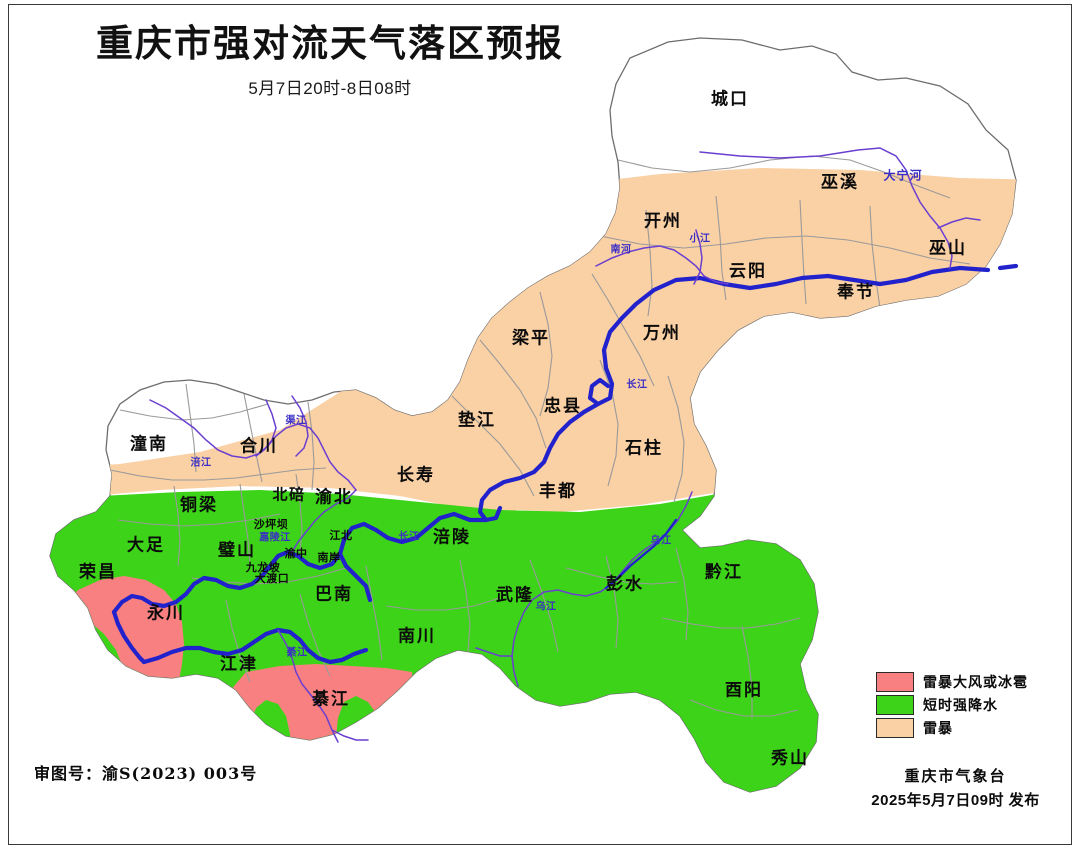 This screenshot has height=852, width=1080. Describe the element at coordinates (146, 773) in the screenshot. I see `map-review-number: 审图号：渝S(2023) 003号` at that location.